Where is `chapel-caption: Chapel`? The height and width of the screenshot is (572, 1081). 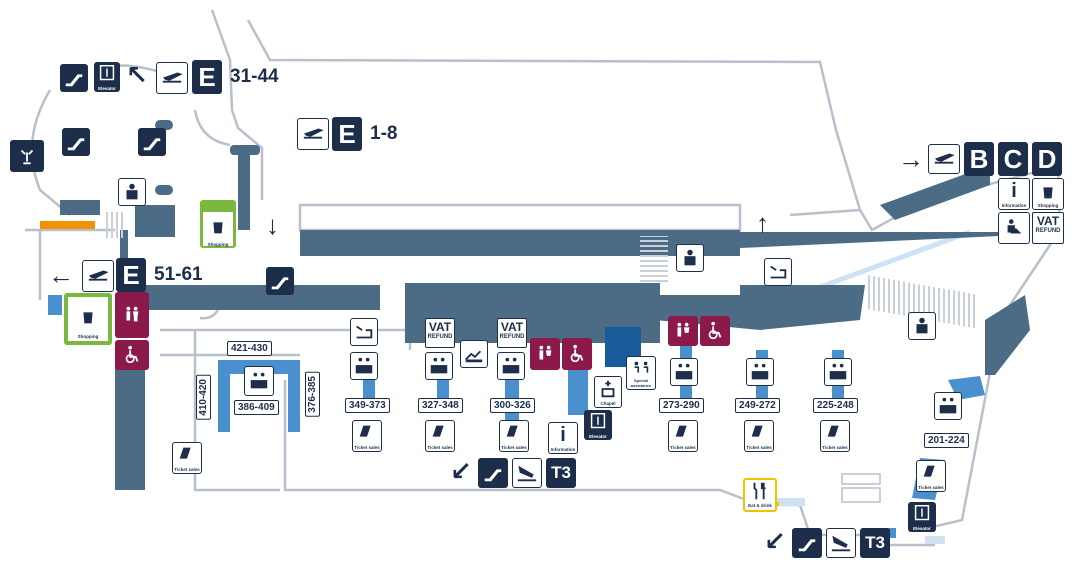 chapel-caption: Chapel is located at coordinates (608, 403).